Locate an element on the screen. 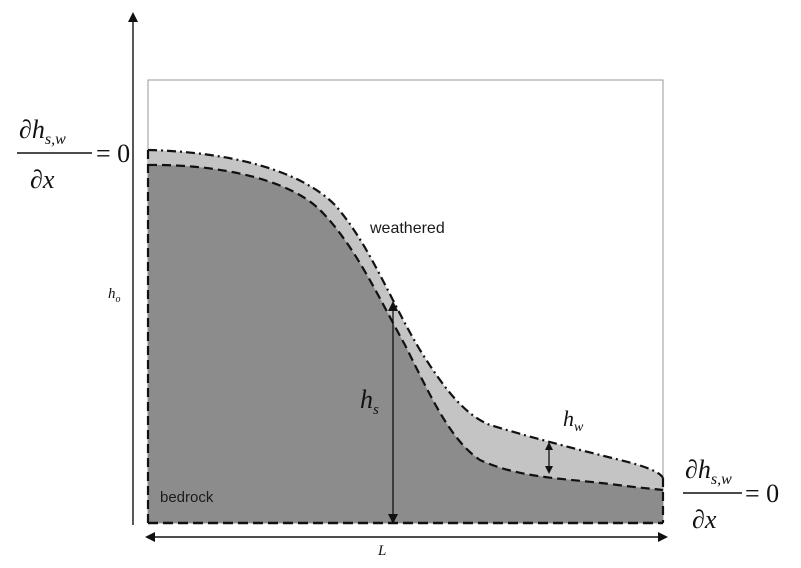  bedrock-label: bedrock is located at coordinates (187, 497).